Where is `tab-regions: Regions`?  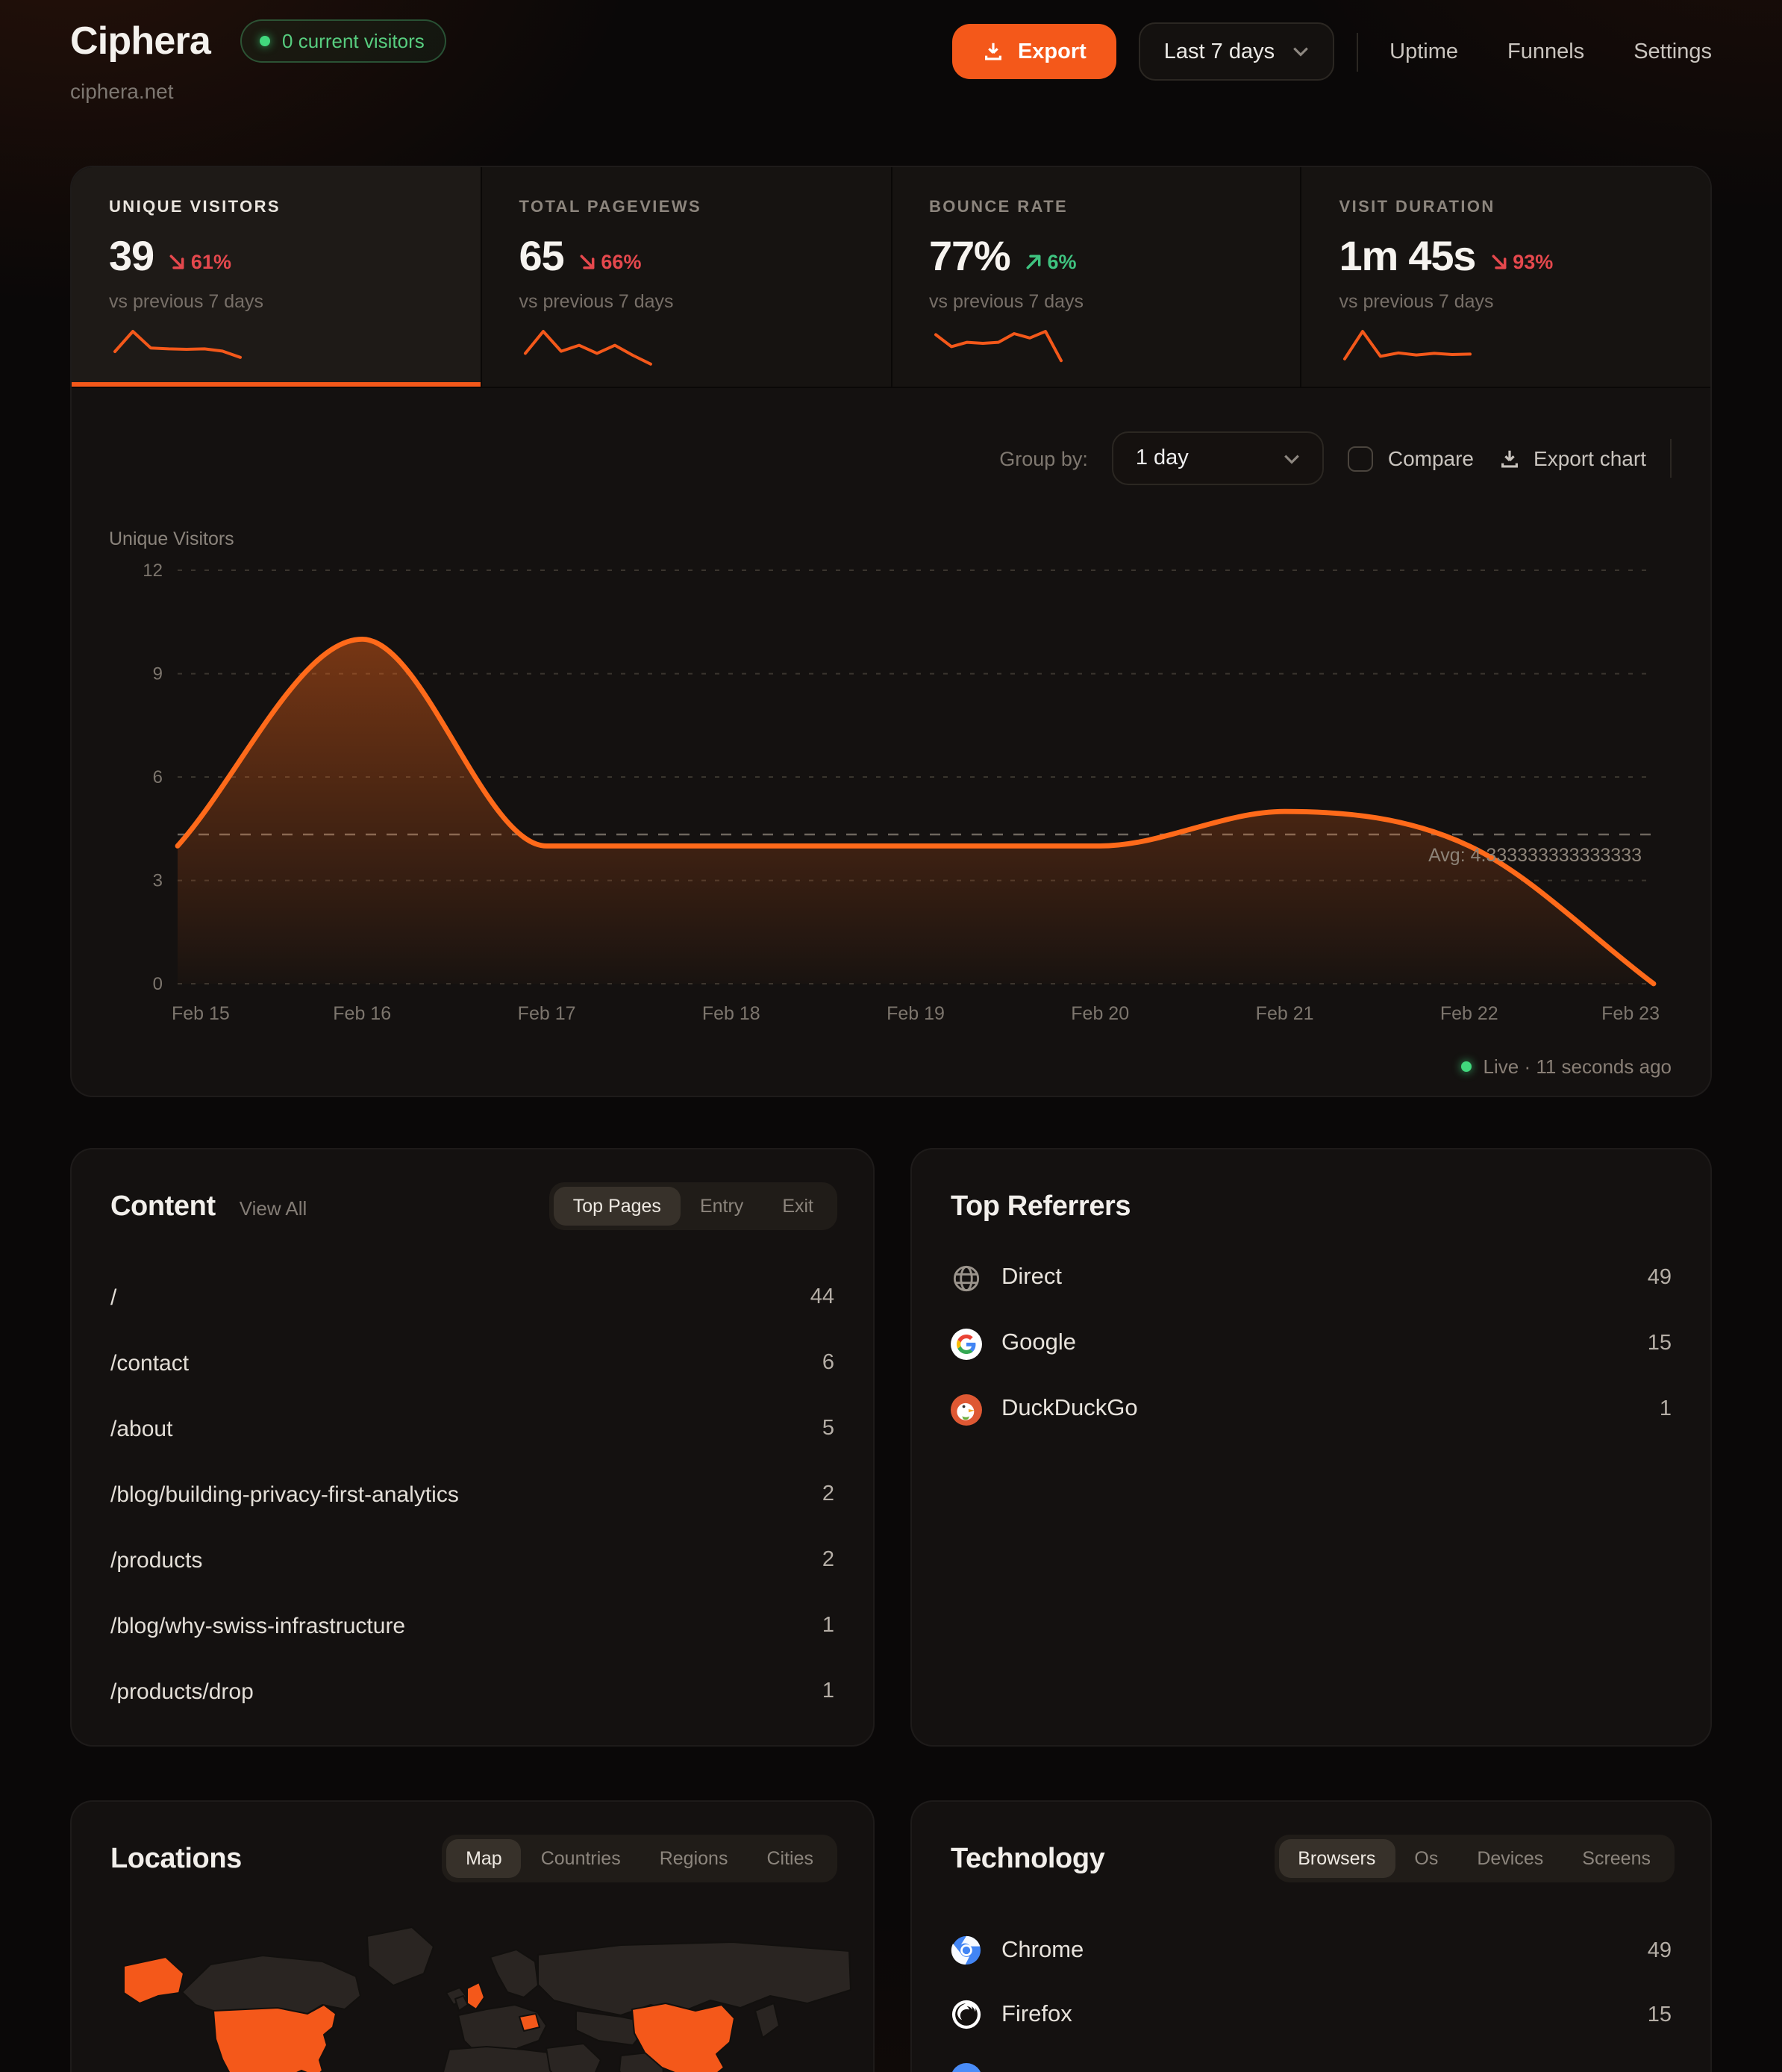 tab-regions: Regions is located at coordinates (693, 1858).